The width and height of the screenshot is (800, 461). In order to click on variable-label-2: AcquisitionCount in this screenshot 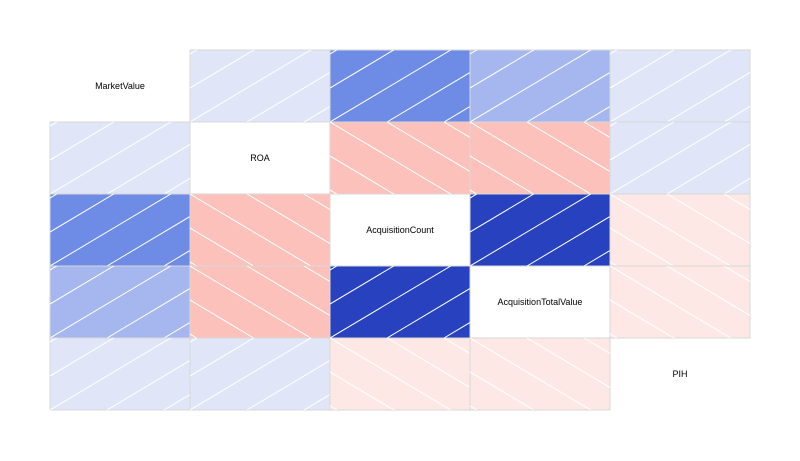, I will do `click(400, 230)`.